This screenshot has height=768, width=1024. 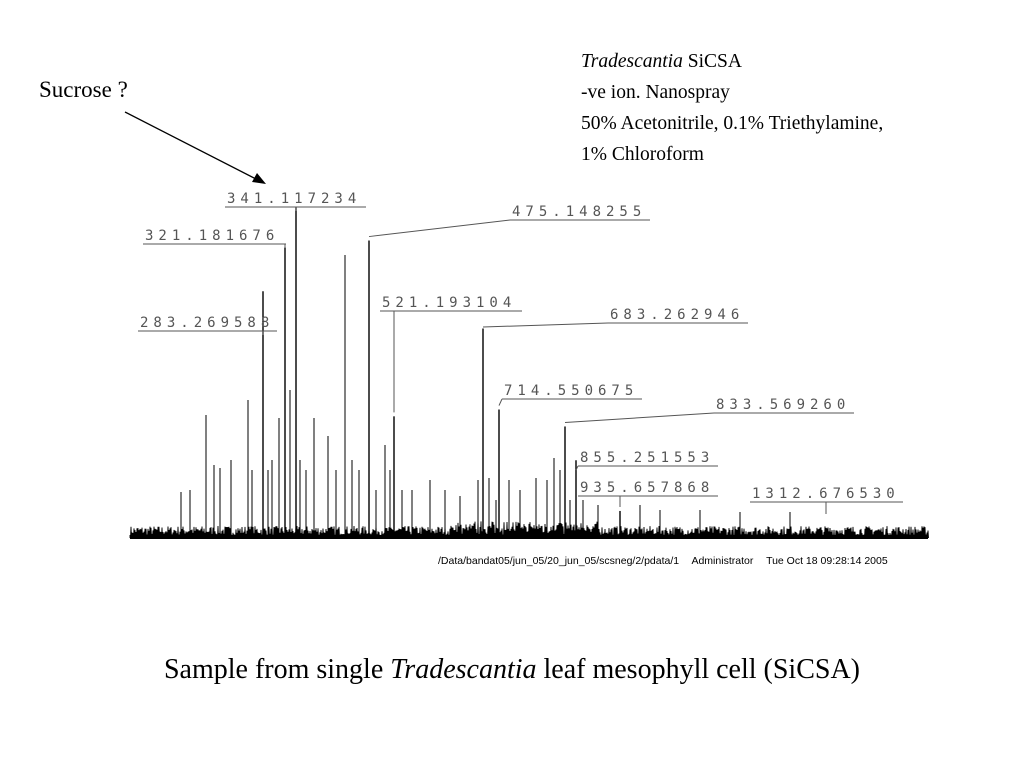 I want to click on baseline-noise, so click(x=529, y=529).